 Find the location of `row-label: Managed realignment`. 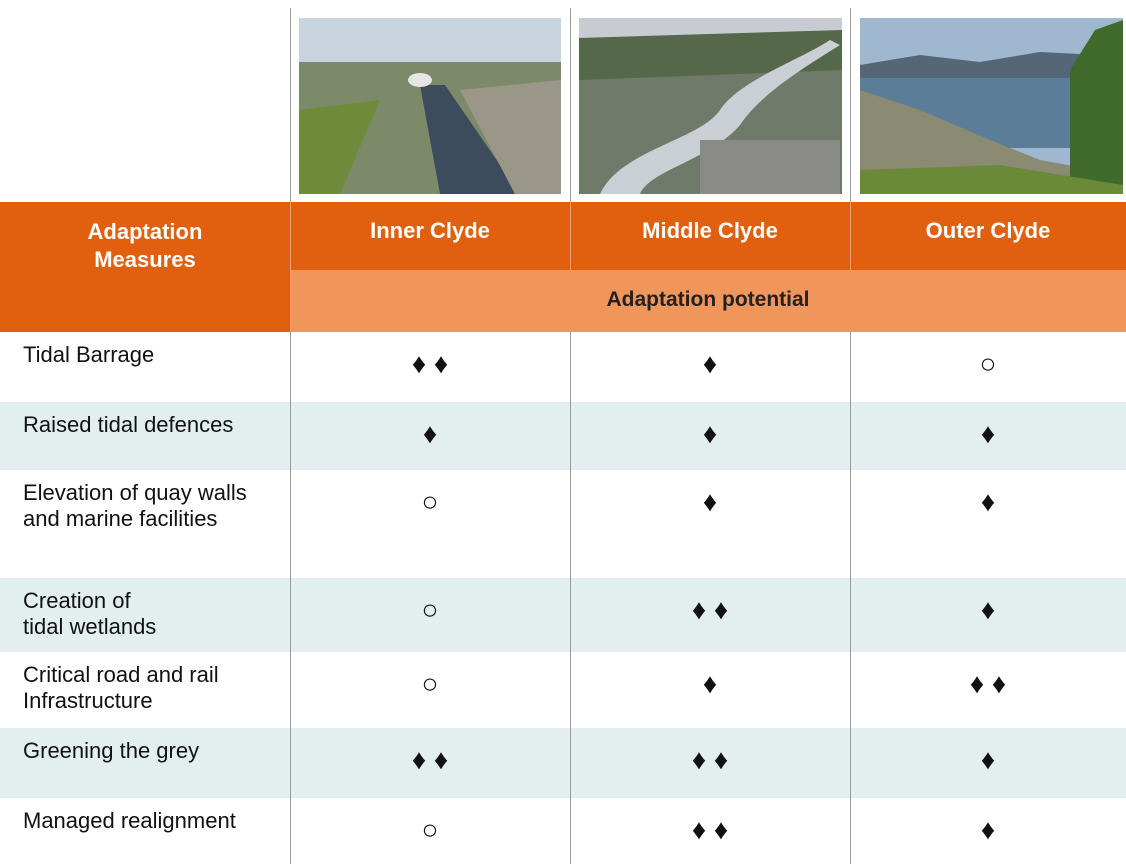

row-label: Managed realignment is located at coordinates (129, 820).